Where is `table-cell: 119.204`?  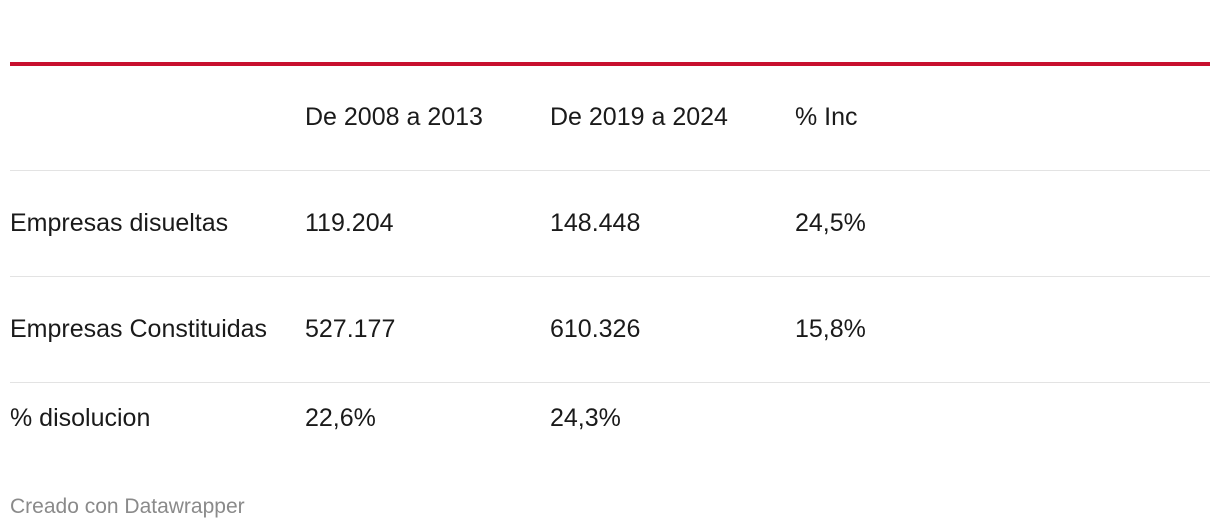
table-cell: 119.204 is located at coordinates (349, 222).